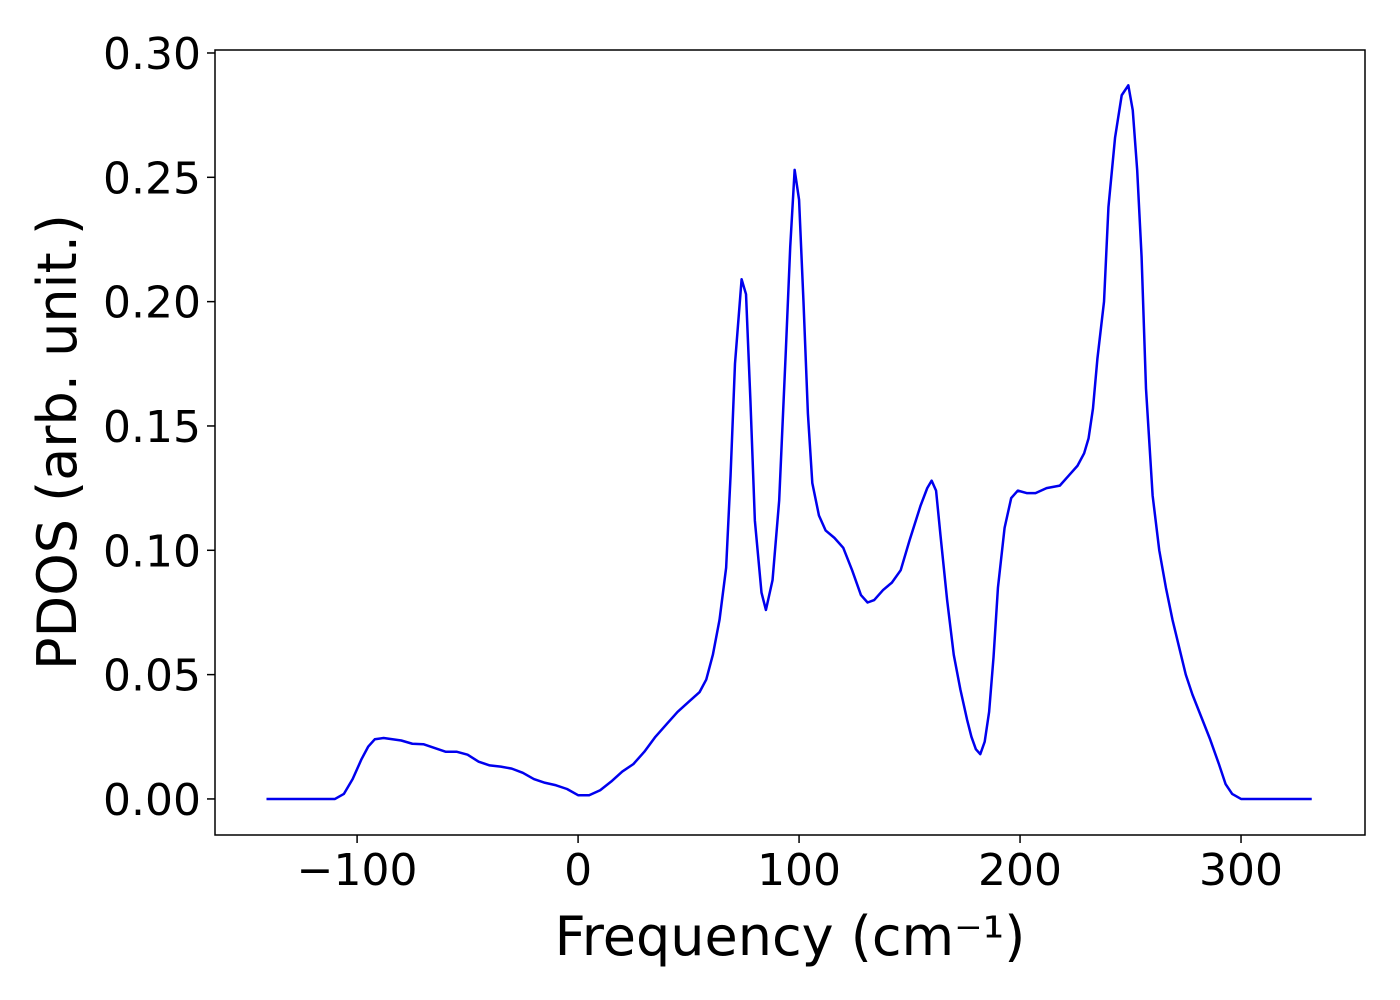 This screenshot has height=1000, width=1400. I want to click on y-tick-label: 0.20, so click(152, 303).